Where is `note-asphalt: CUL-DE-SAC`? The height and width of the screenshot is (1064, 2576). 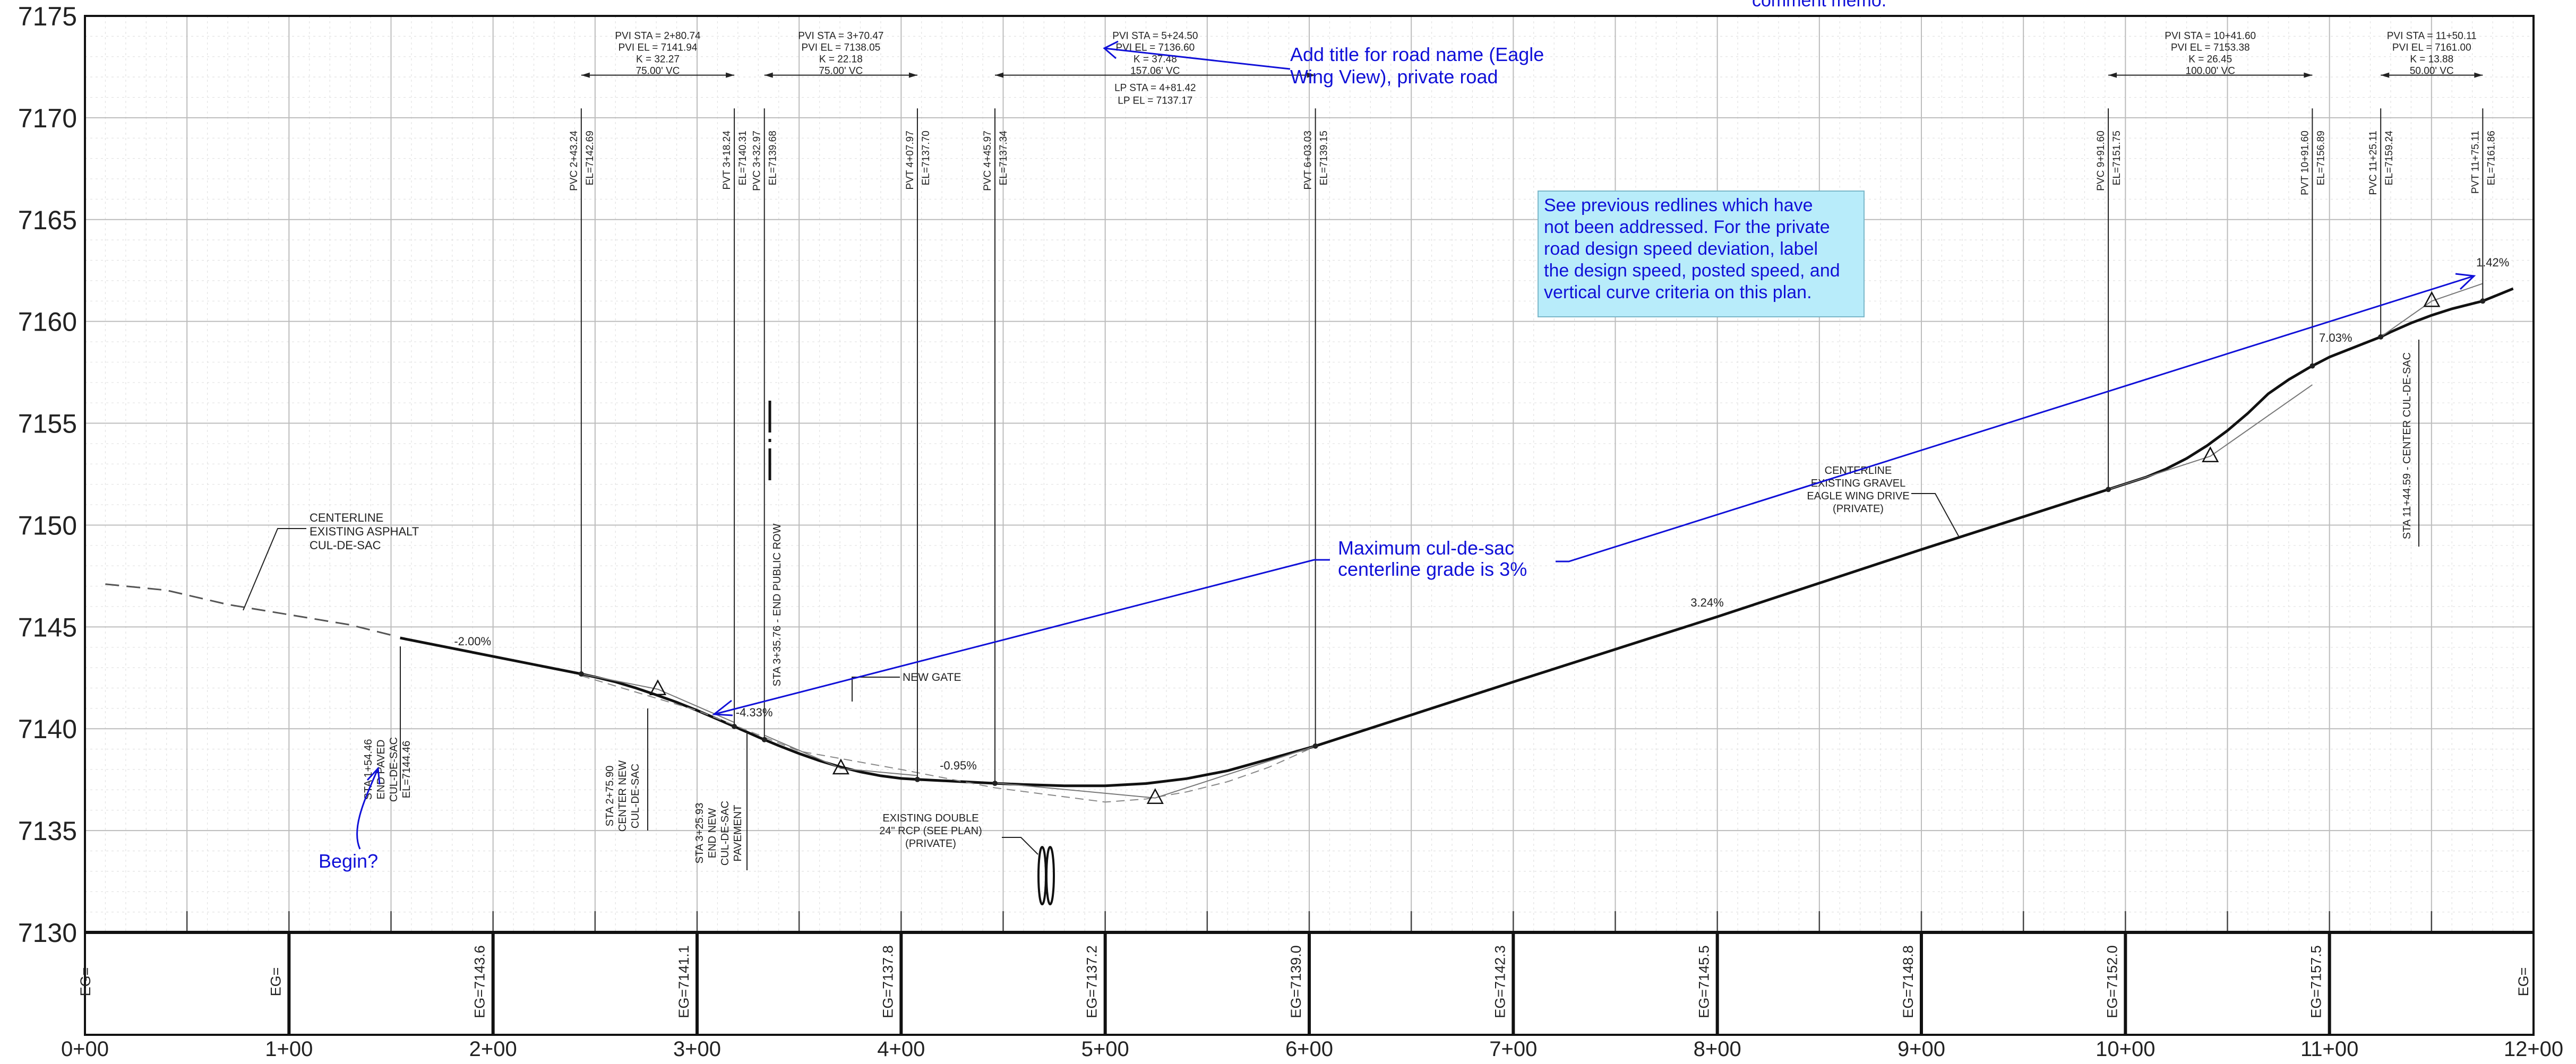
note-asphalt: CUL-DE-SAC is located at coordinates (346, 545).